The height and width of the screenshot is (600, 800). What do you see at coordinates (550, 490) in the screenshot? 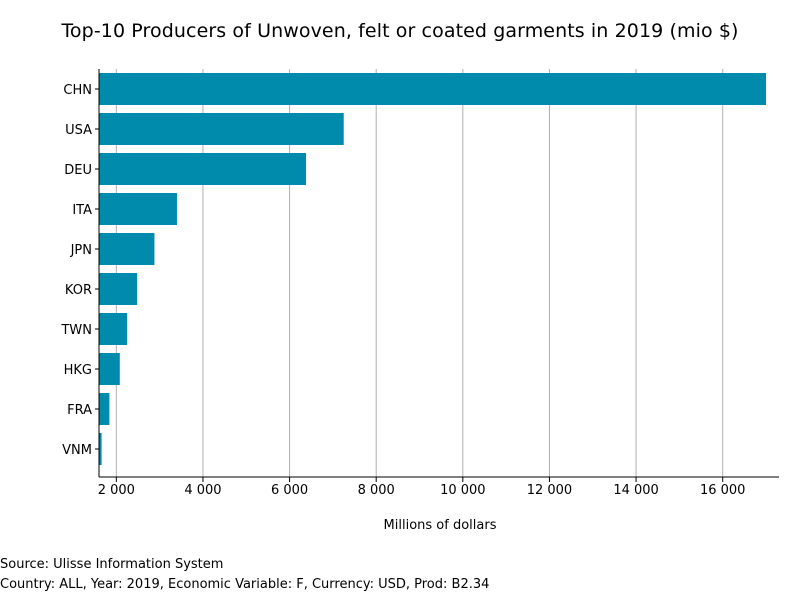
I see `x-tick-label: 12 000` at bounding box center [550, 490].